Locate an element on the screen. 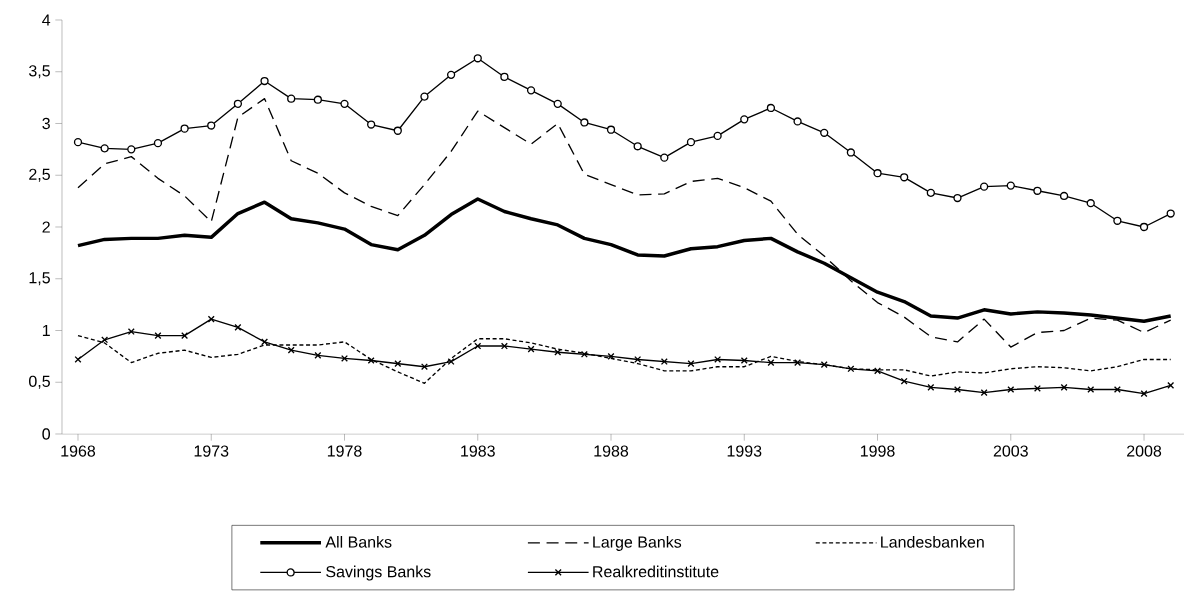  legend-label: All Banks is located at coordinates (358, 542).